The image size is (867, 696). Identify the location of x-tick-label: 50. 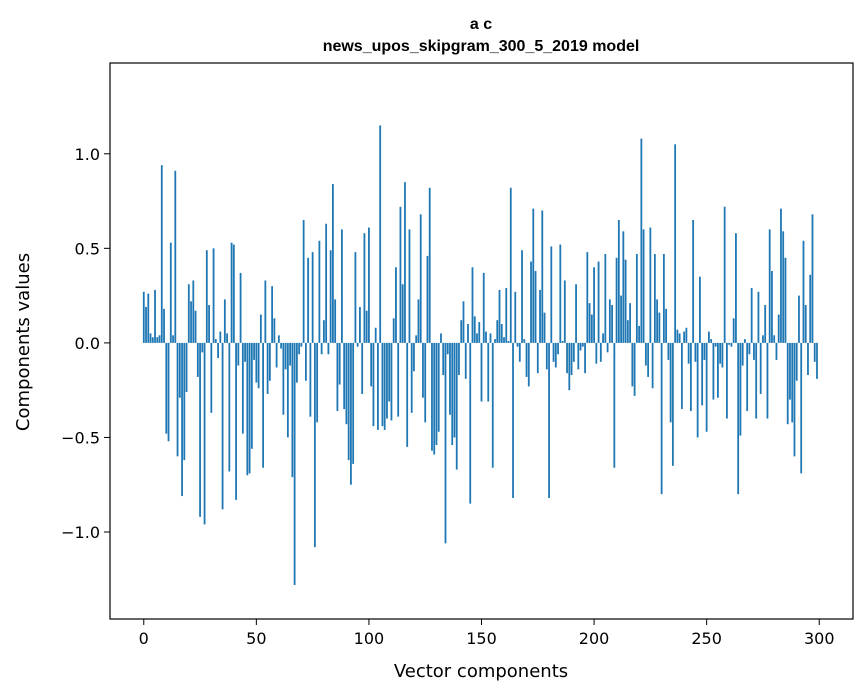
(256, 638).